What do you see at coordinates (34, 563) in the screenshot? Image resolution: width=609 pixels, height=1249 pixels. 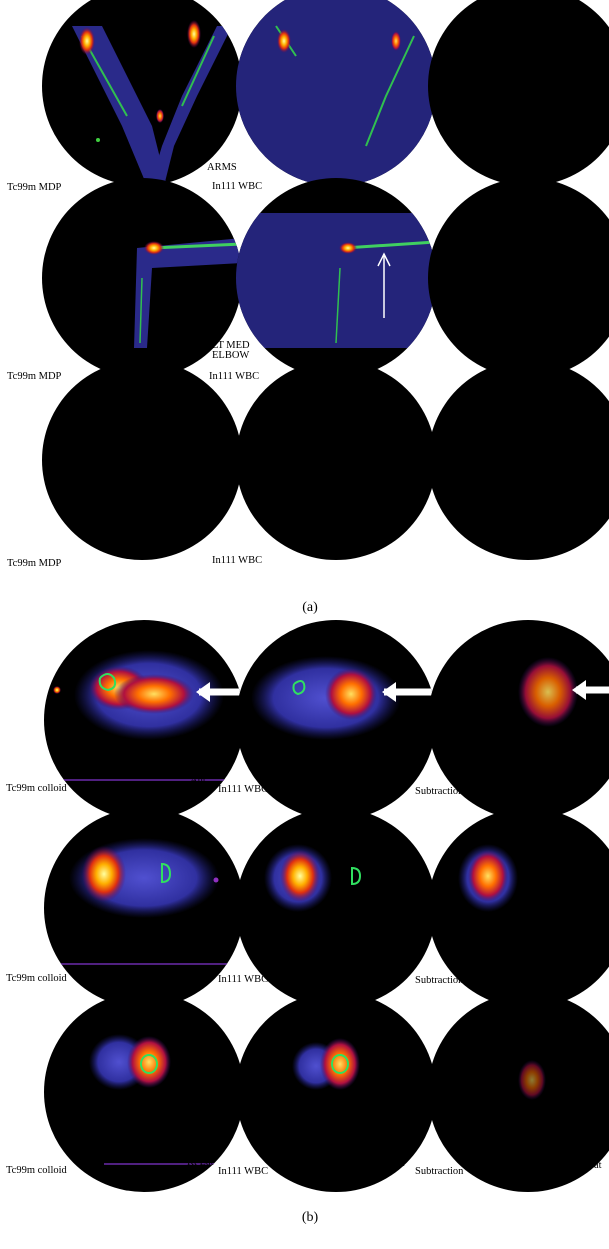 I see `label-a-r3-left: Tc99m MDP` at bounding box center [34, 563].